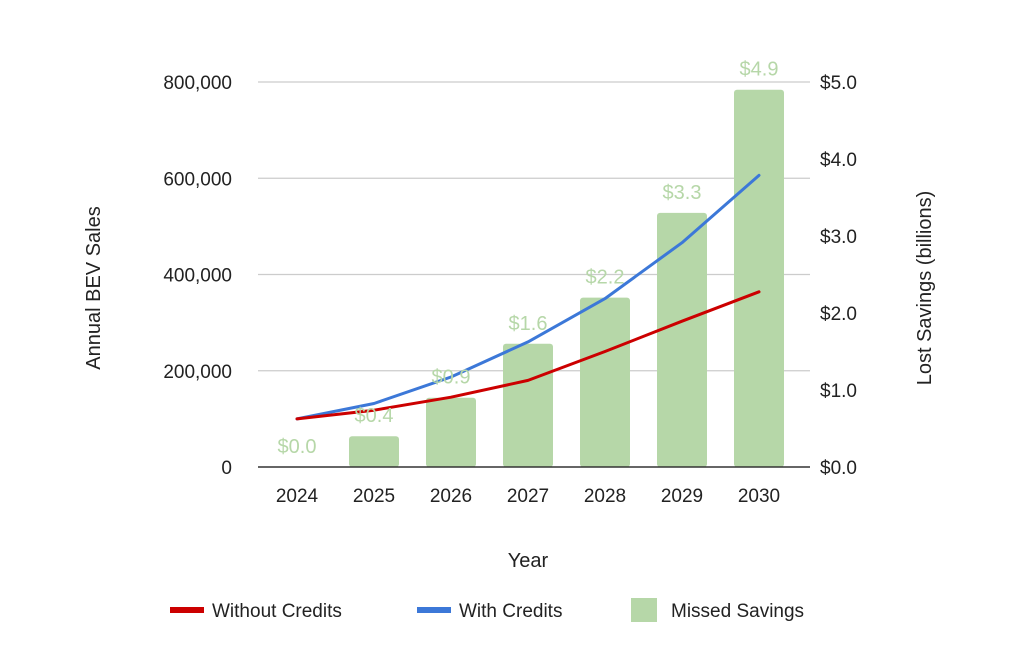  I want to click on x-axis-title: Year, so click(528, 561).